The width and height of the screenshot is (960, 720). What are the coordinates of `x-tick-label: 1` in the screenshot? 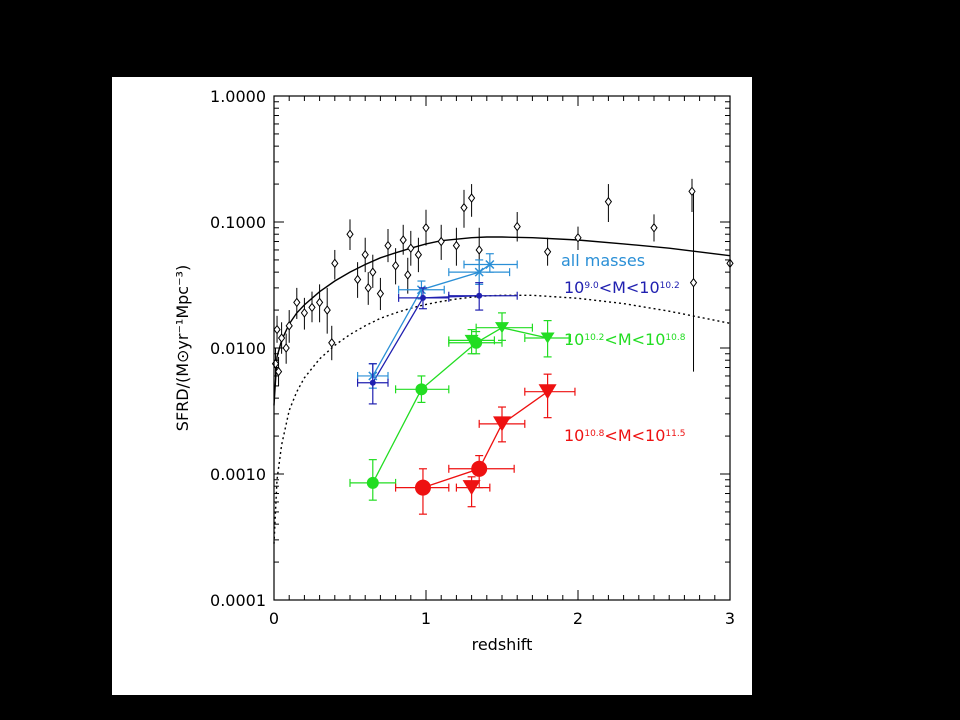 It's located at (426, 618).